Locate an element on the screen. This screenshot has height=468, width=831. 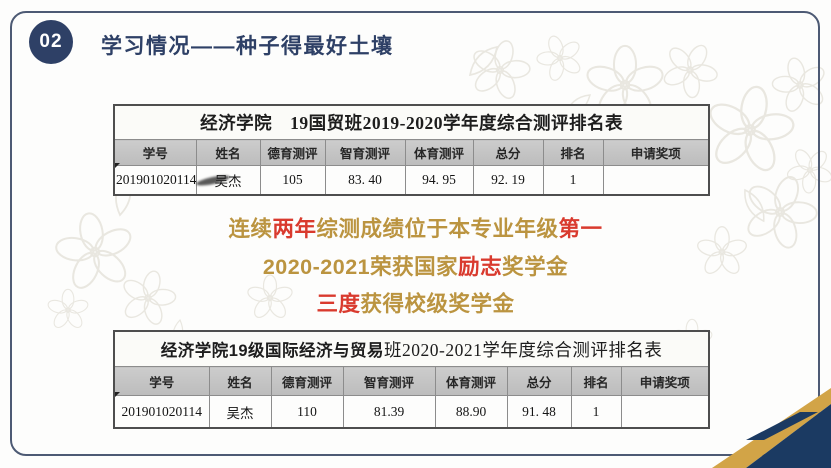
cell-pe-score: 94. 95 is located at coordinates (439, 180).